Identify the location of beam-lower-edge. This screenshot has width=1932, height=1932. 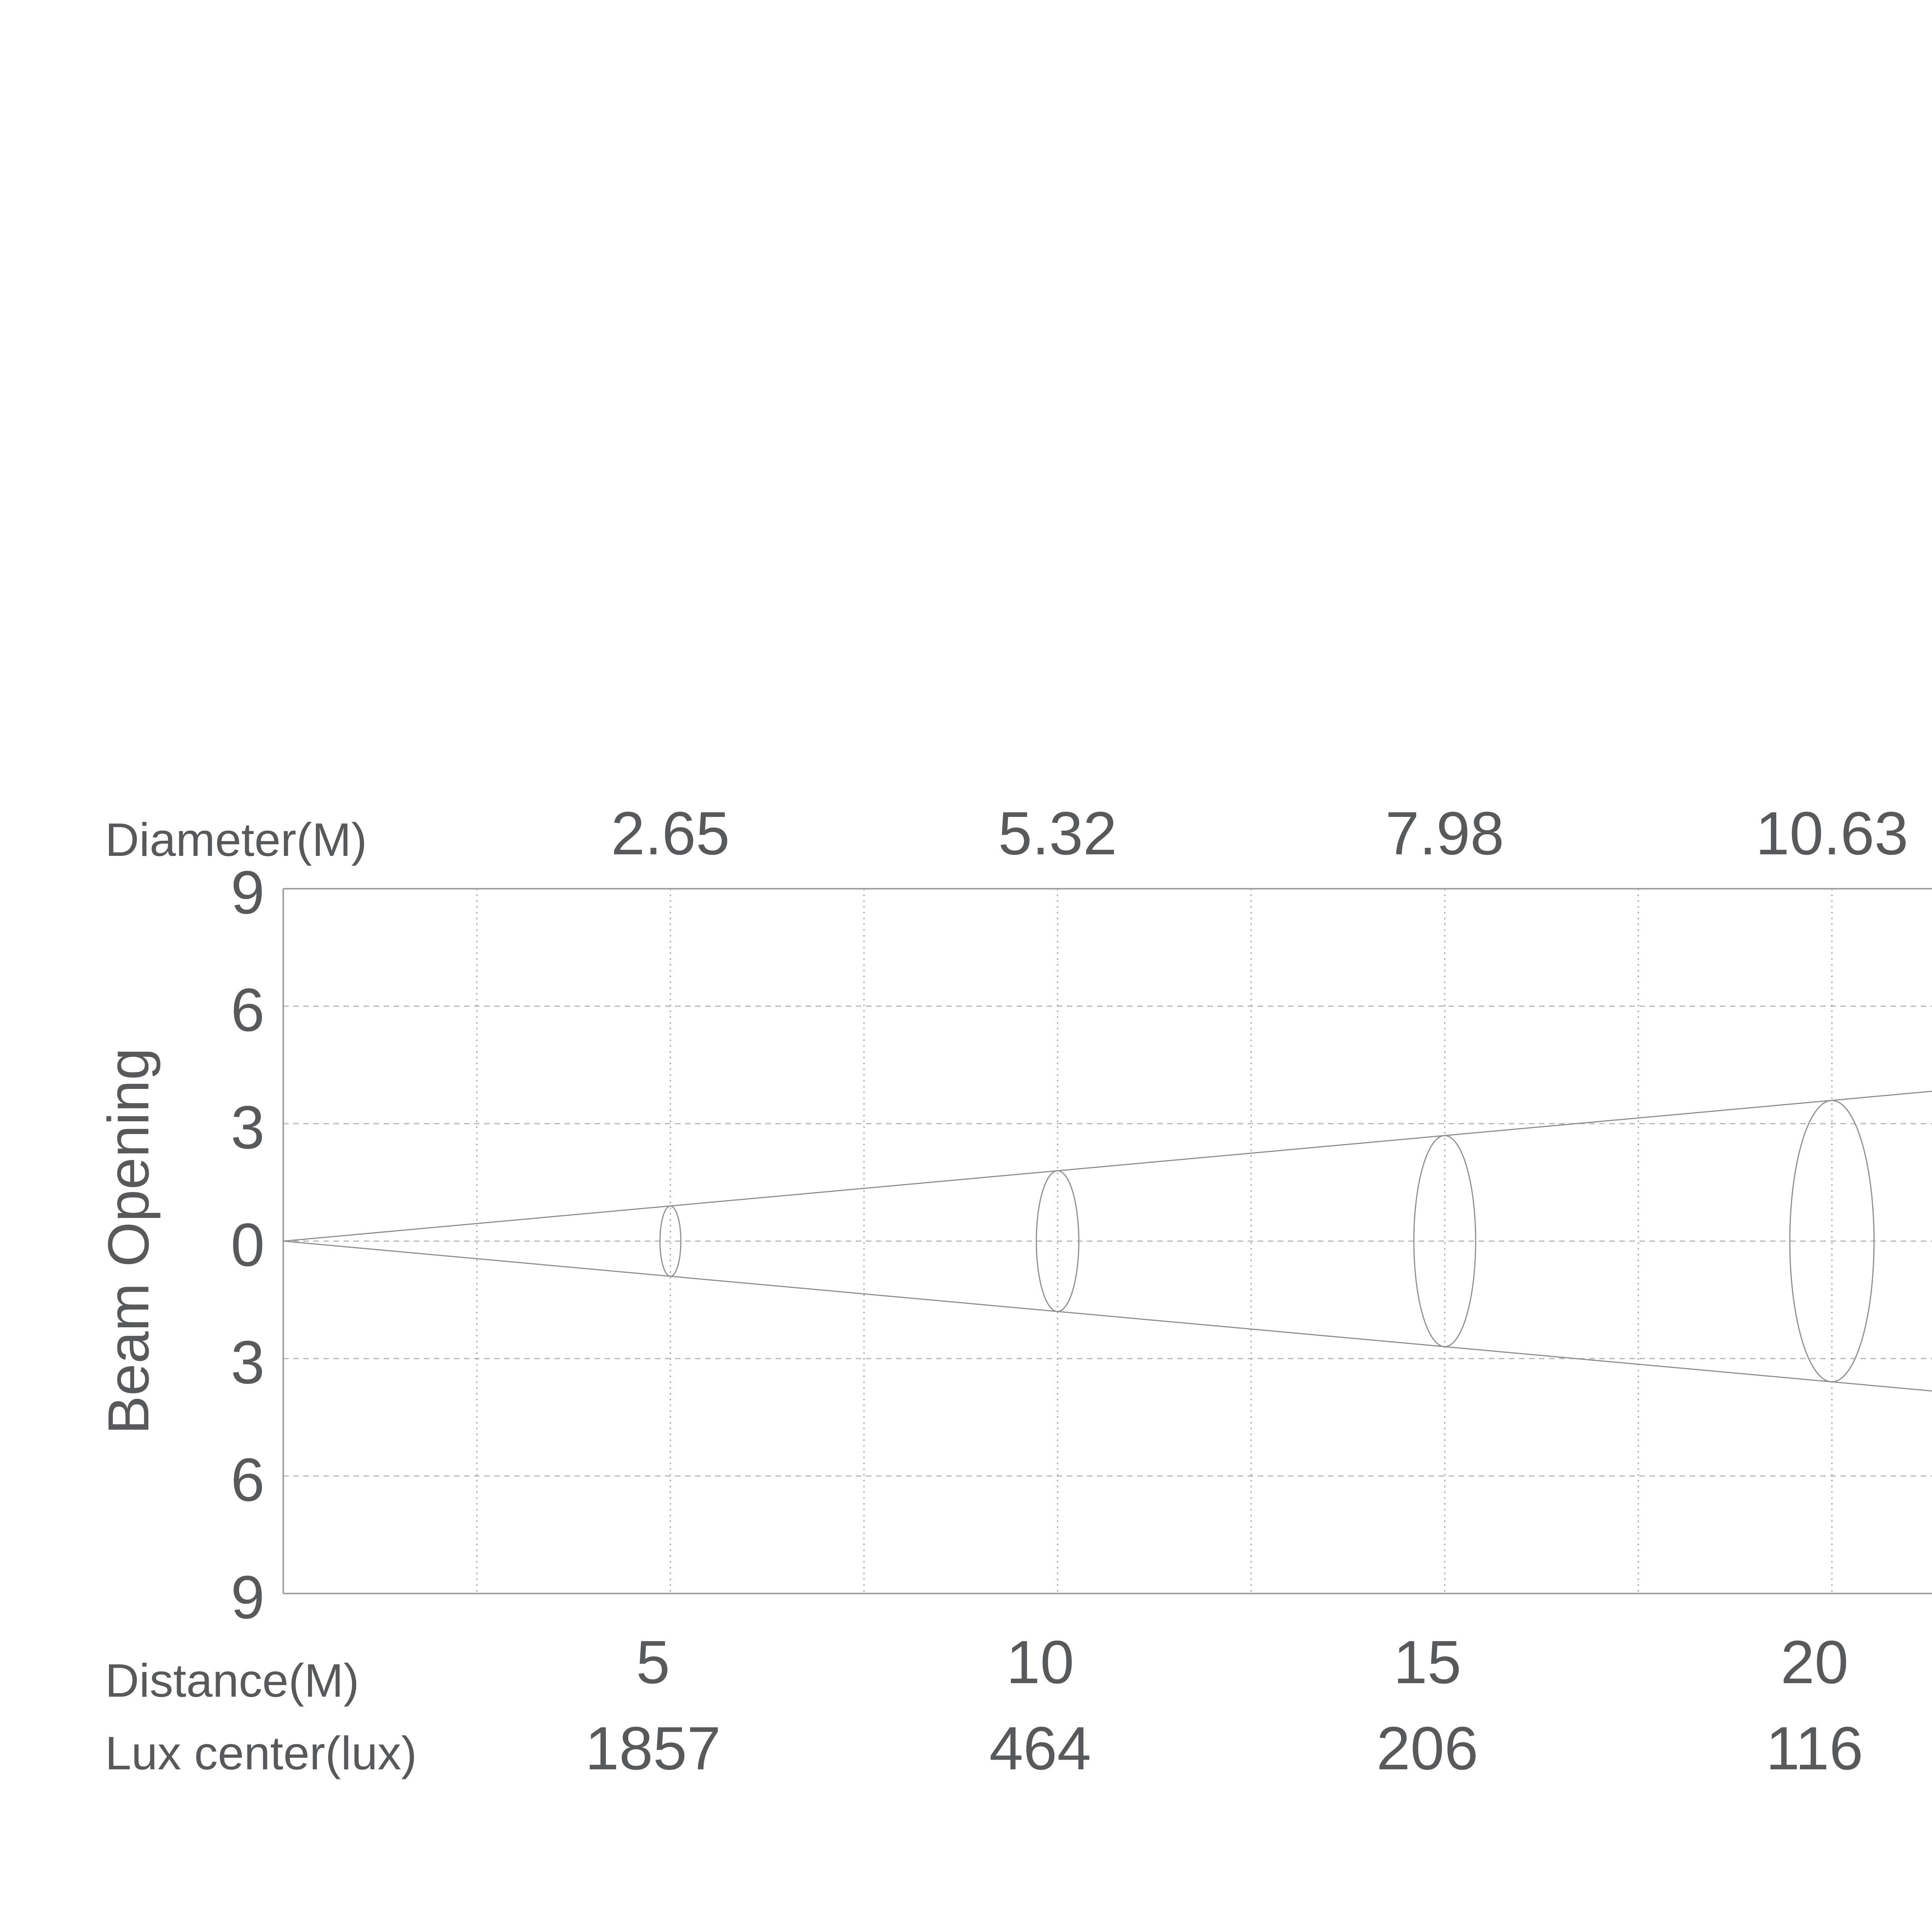
(1107, 1316).